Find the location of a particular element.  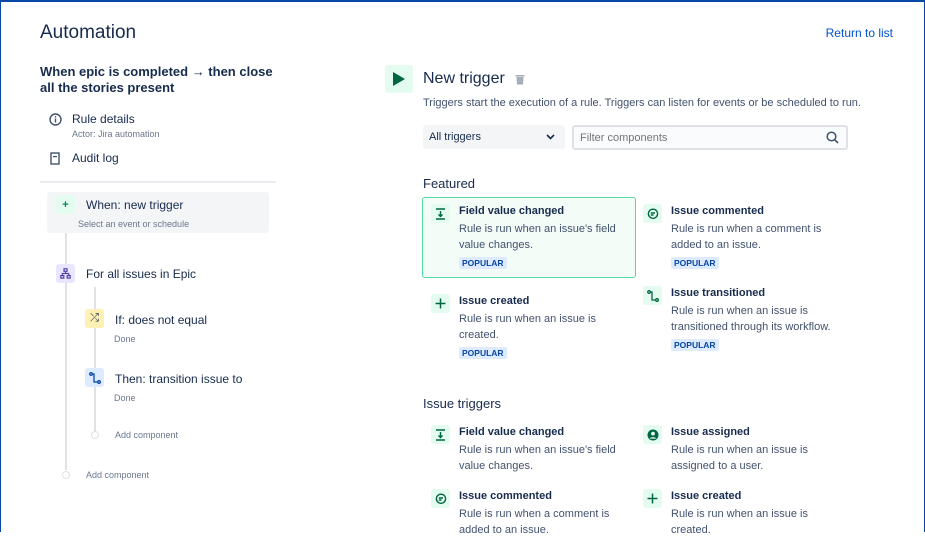

action-sub: Done is located at coordinates (125, 398).